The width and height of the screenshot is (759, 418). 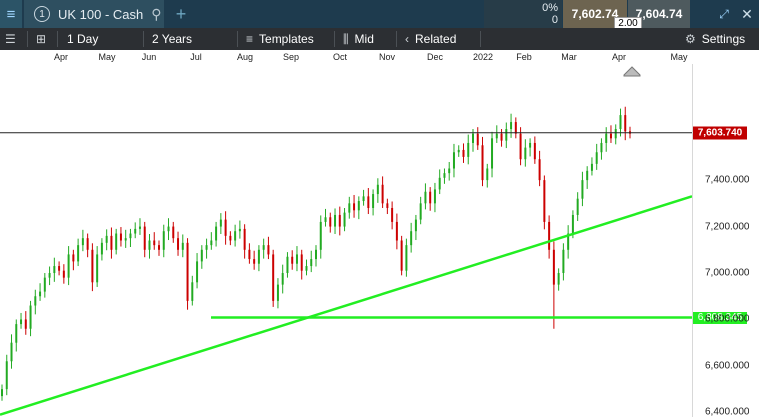 What do you see at coordinates (156, 13) in the screenshot?
I see `search-icon: ⚲` at bounding box center [156, 13].